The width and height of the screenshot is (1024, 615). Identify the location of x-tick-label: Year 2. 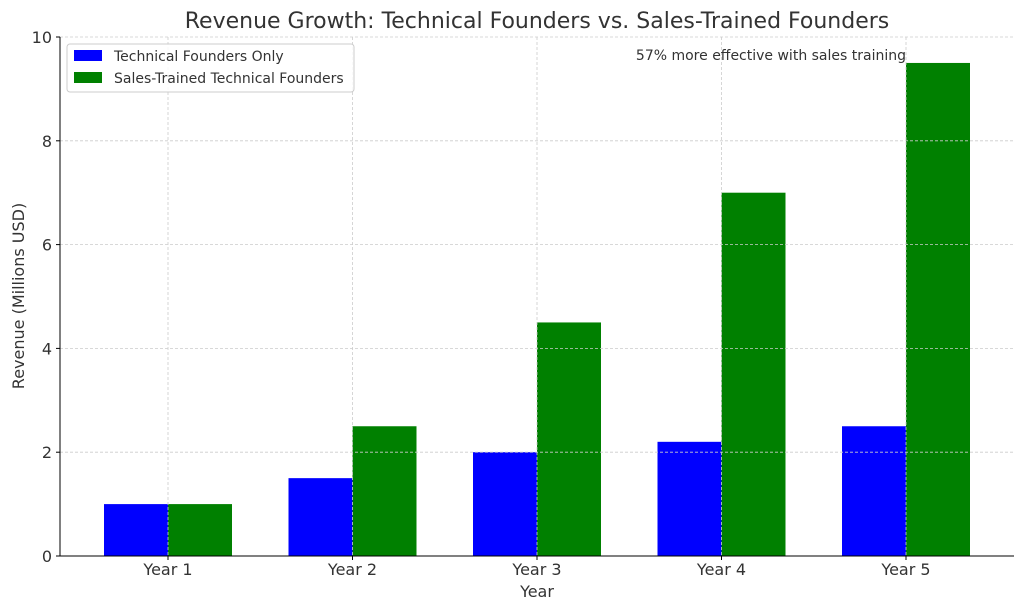
(352, 569).